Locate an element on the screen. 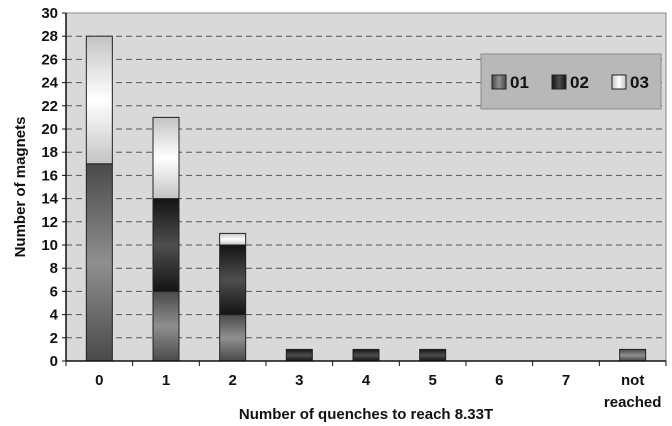 The height and width of the screenshot is (426, 672). x-tick-label: 0 is located at coordinates (99, 380).